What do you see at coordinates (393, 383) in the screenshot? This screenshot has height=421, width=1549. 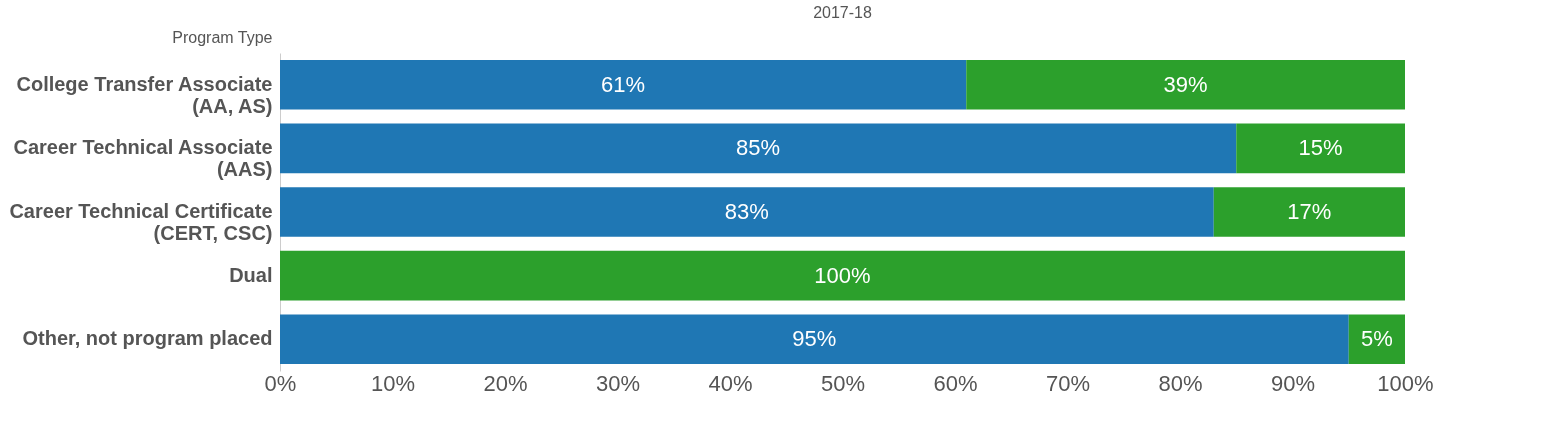 I see `x-tick-label: 10%` at bounding box center [393, 383].